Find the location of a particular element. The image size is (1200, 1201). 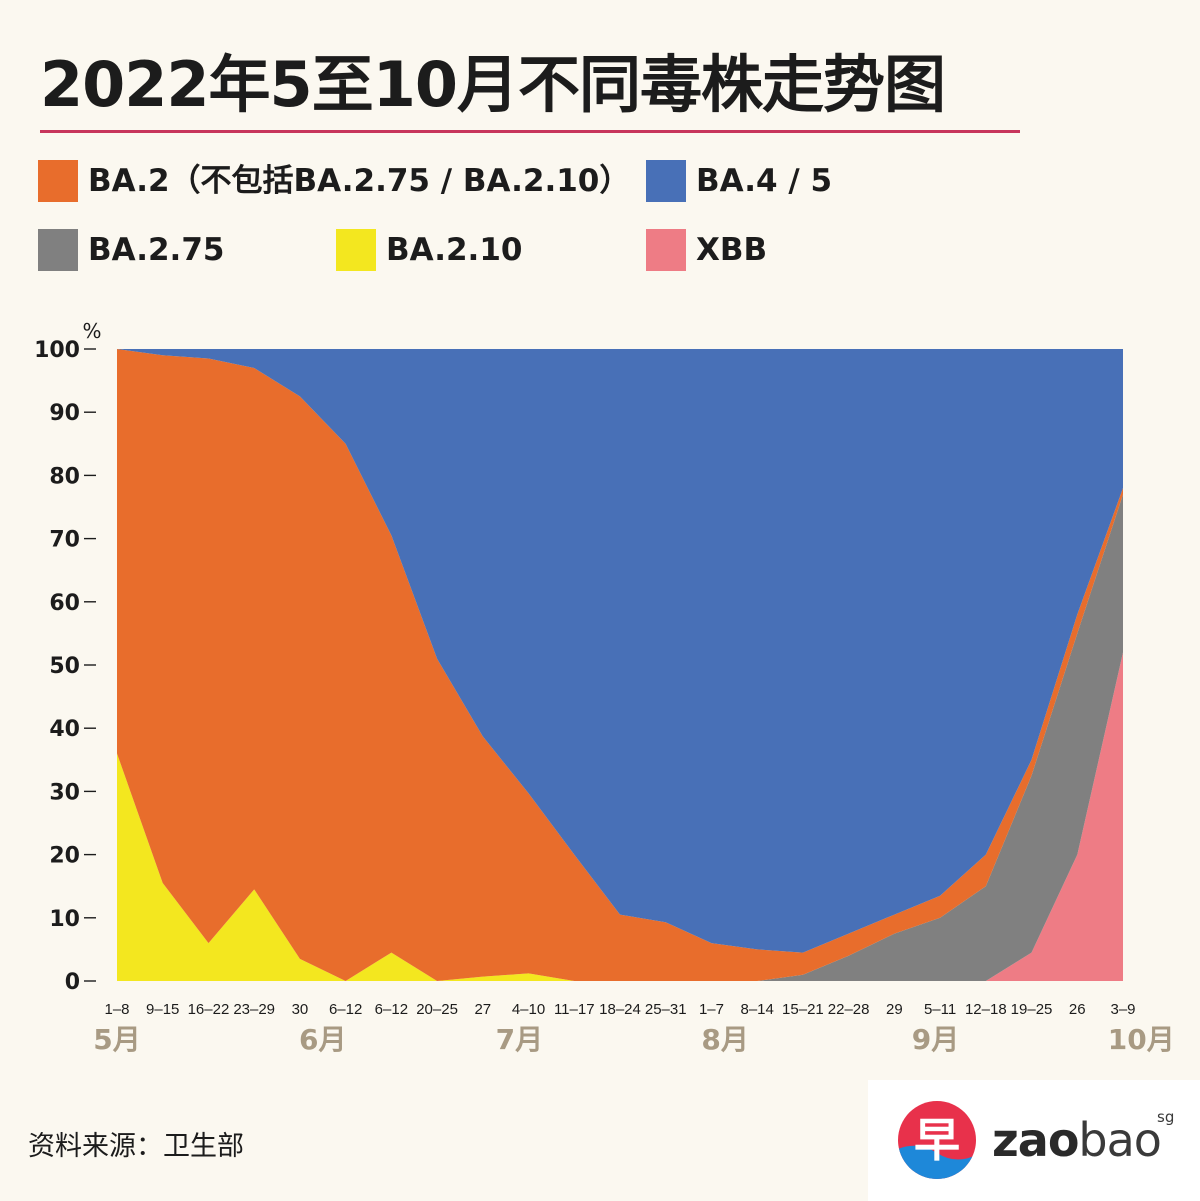

legend-swatch-ba275 is located at coordinates (58, 250).